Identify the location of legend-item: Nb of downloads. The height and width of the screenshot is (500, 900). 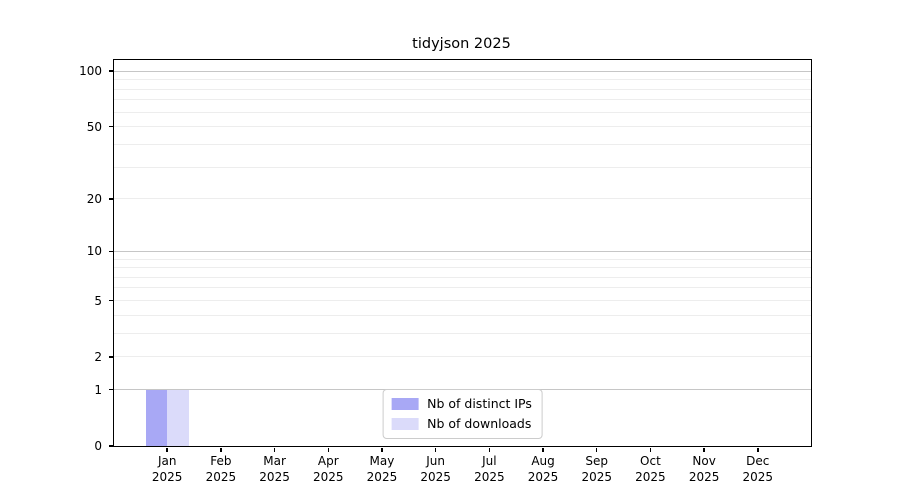
(461, 424).